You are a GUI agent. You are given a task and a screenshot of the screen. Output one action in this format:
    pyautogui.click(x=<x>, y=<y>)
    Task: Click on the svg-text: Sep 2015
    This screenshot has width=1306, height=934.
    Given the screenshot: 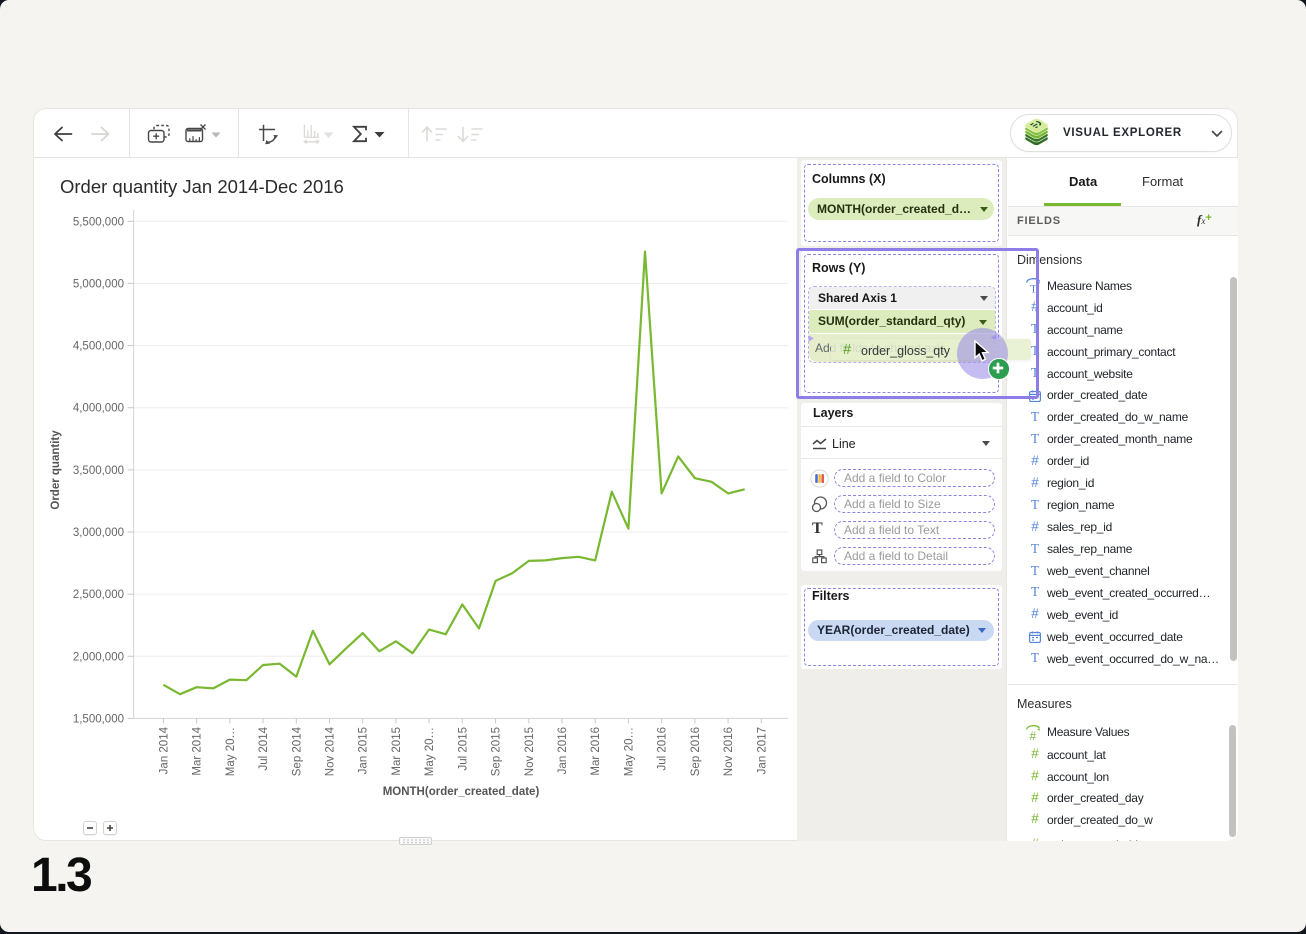 What is the action you would take?
    pyautogui.click(x=497, y=751)
    